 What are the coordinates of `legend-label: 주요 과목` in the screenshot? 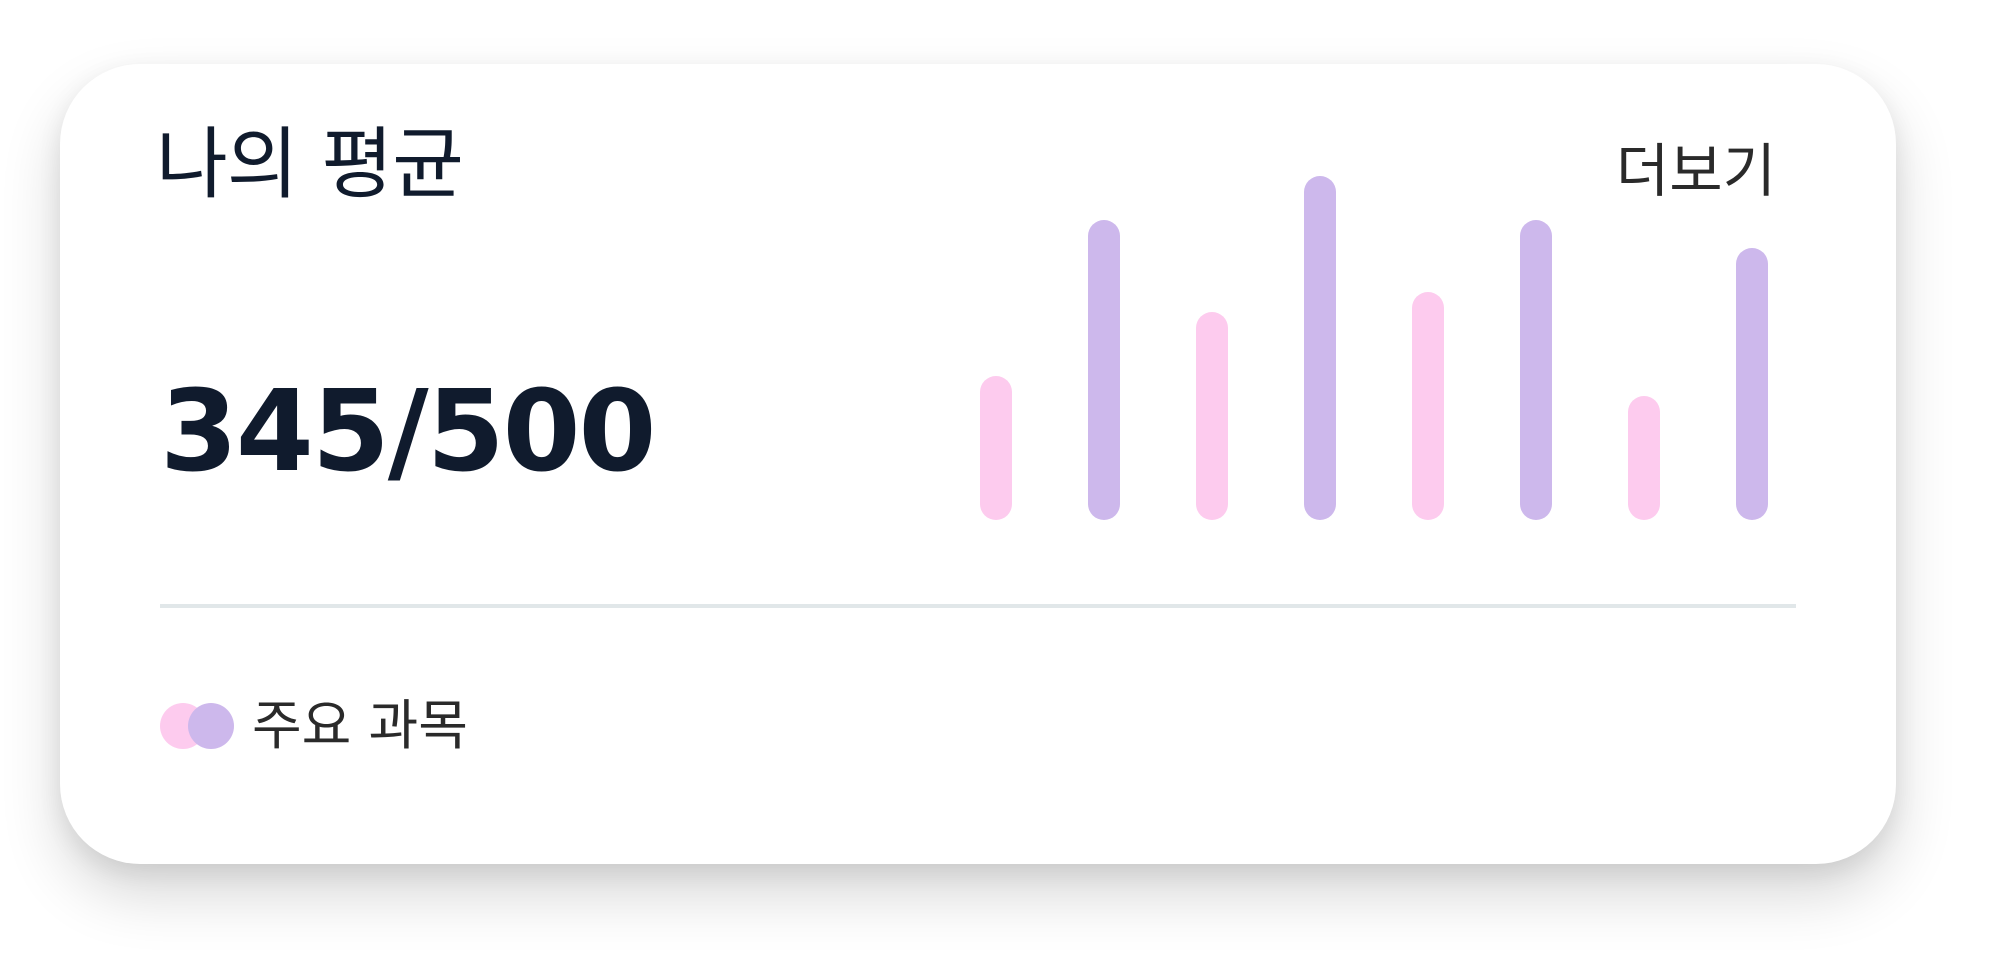 It's located at (360, 726).